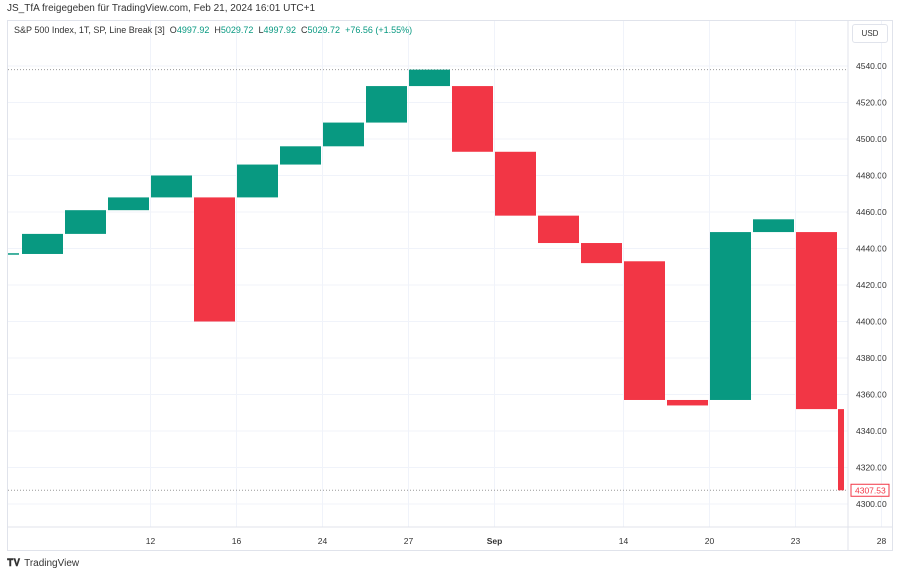 Image resolution: width=900 pixels, height=577 pixels. I want to click on high-label: H, so click(217, 30).